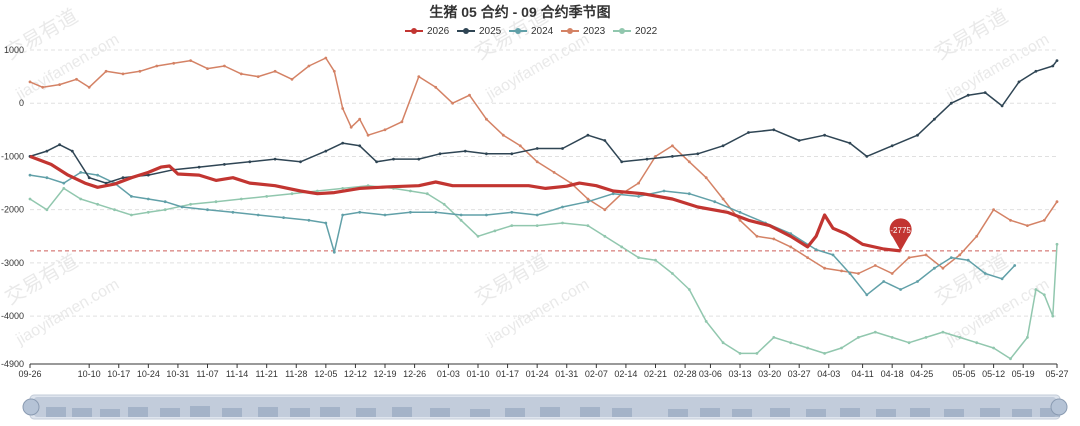 Image resolution: width=1080 pixels, height=426 pixels. Describe the element at coordinates (355, 374) in the screenshot. I see `x-tick-label: 12-12` at that location.